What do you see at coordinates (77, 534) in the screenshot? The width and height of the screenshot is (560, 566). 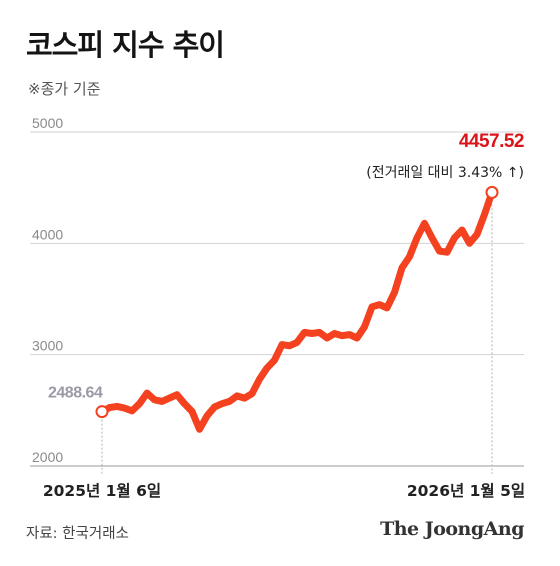 I see `source-note: 자료: 한국거래소` at bounding box center [77, 534].